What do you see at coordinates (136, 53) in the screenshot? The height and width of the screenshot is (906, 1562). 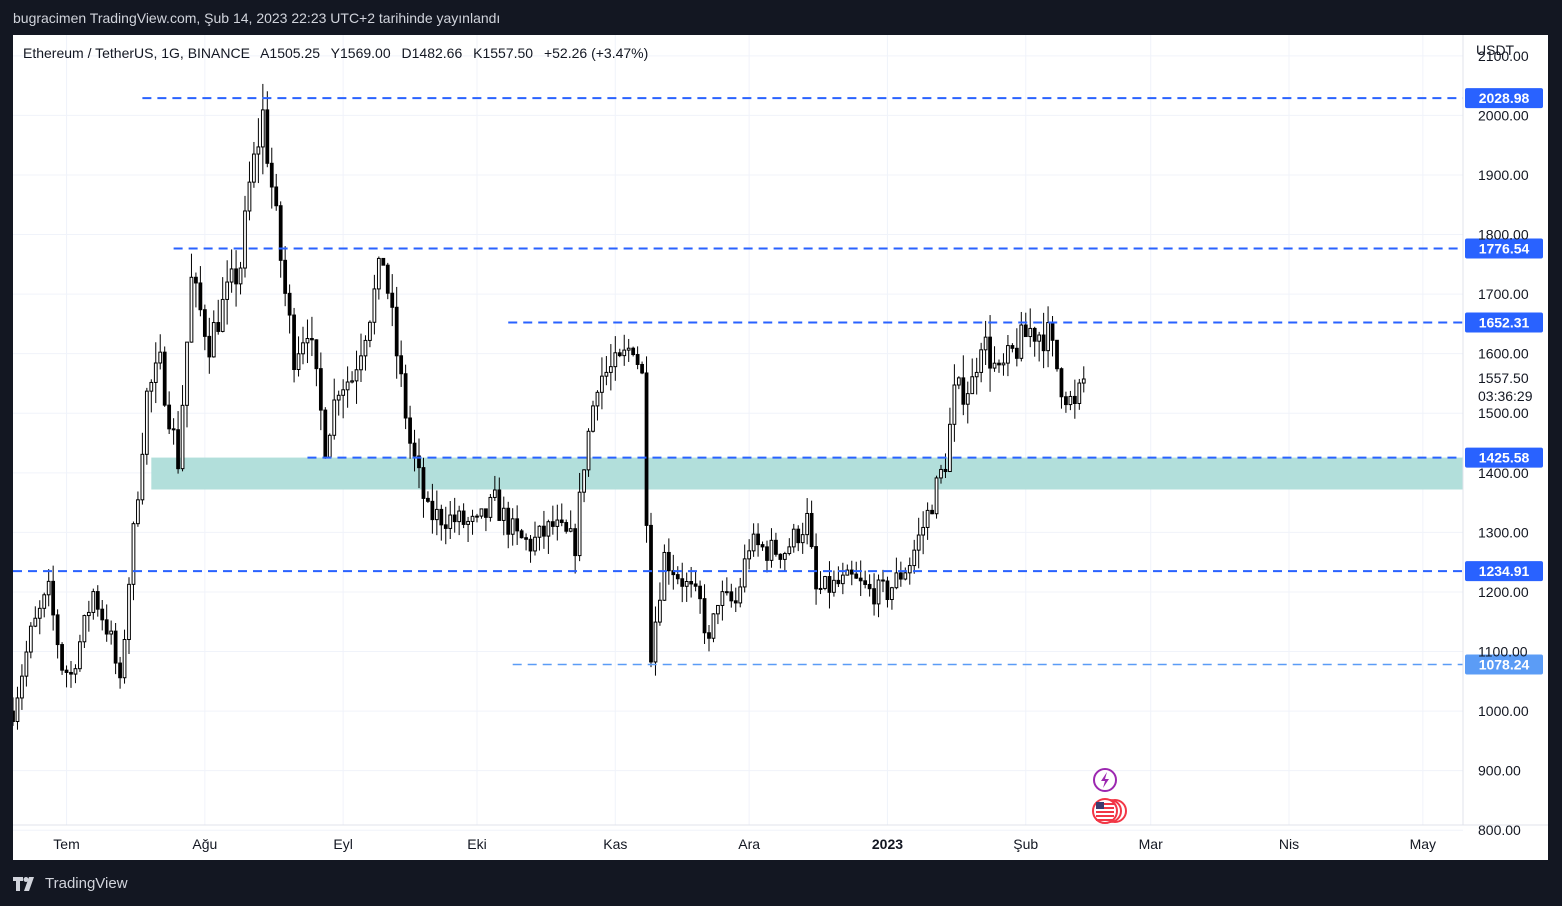 I see `legend-symbol: Ethereum / TetherUS, 1G, BINANCE` at bounding box center [136, 53].